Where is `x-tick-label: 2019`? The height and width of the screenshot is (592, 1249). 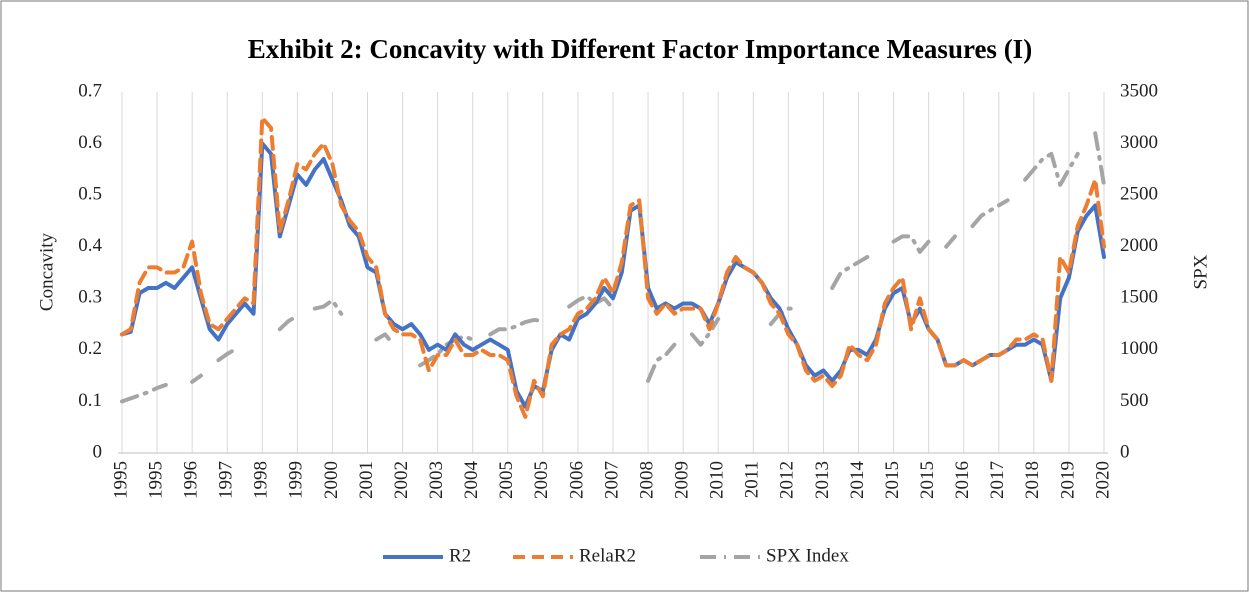
x-tick-label: 2019 is located at coordinates (1067, 480).